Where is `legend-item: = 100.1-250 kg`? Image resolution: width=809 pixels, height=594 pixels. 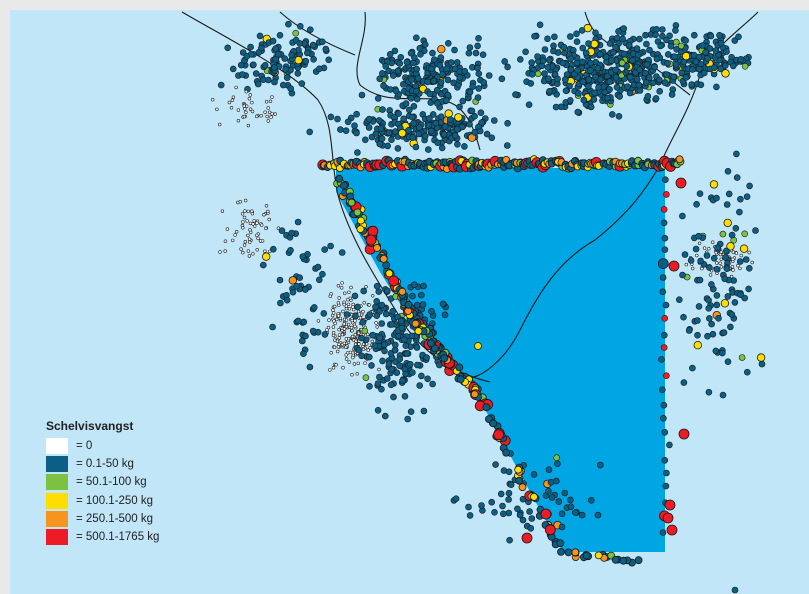 legend-item: = 100.1-250 kg is located at coordinates (136, 501).